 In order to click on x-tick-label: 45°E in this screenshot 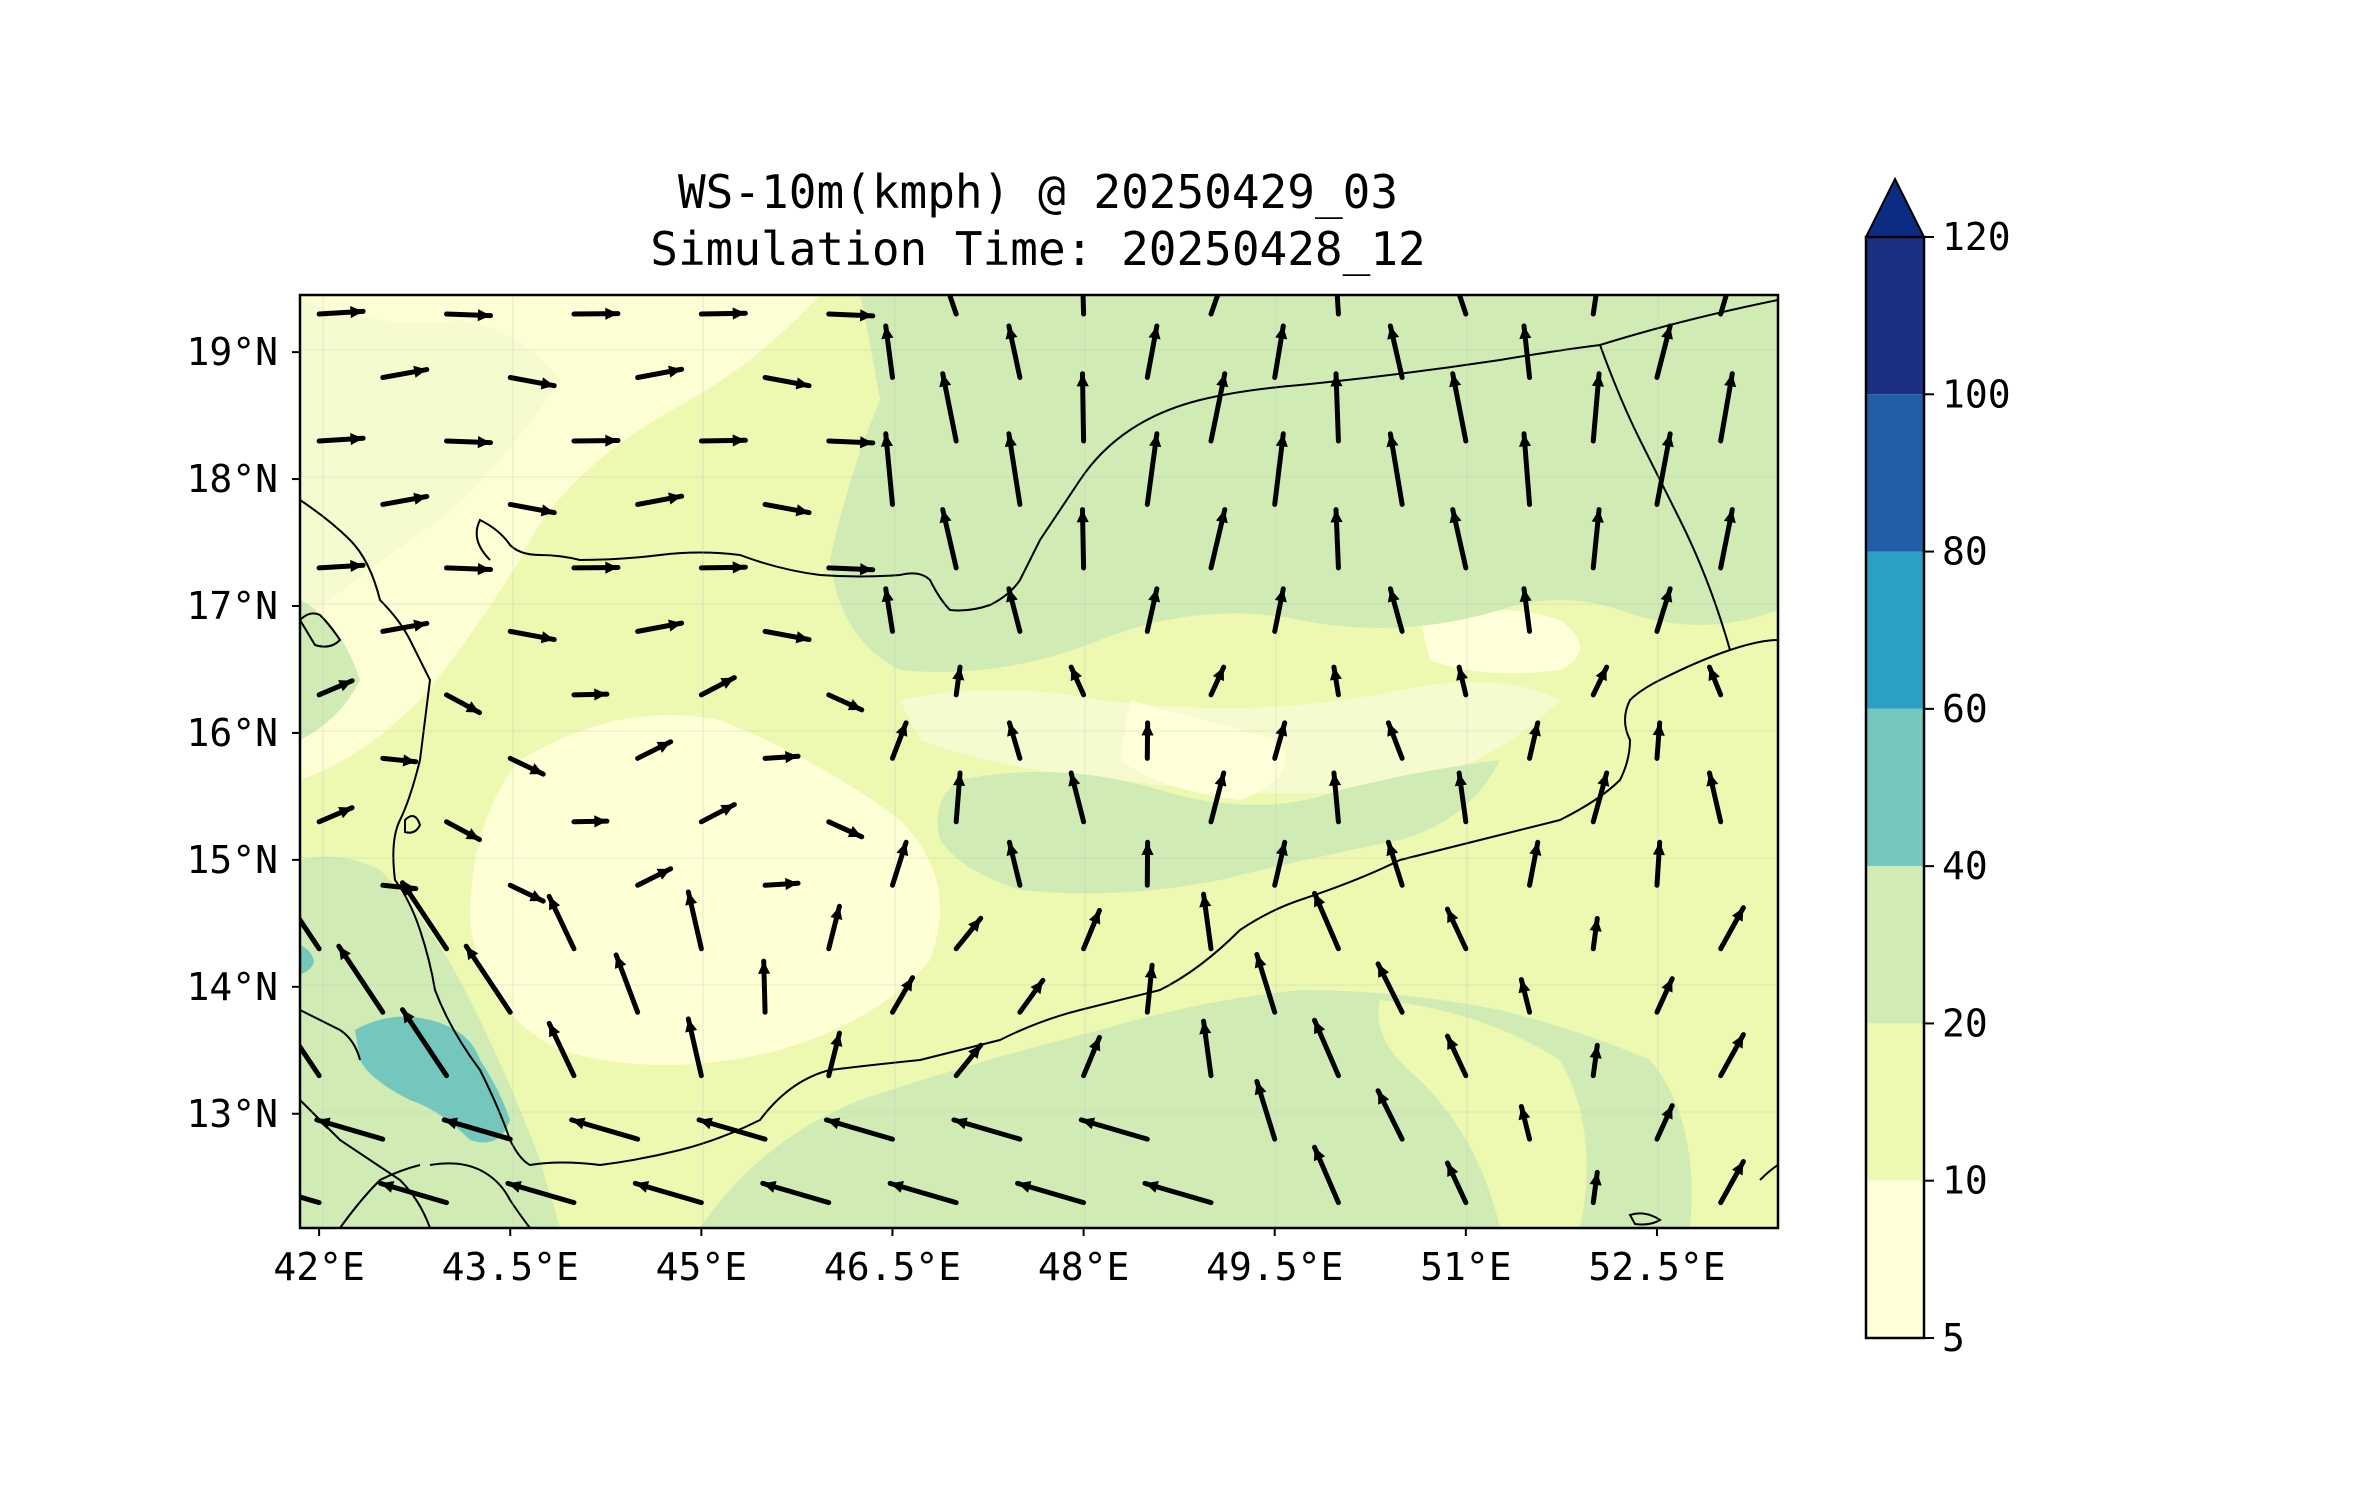, I will do `click(702, 1267)`.